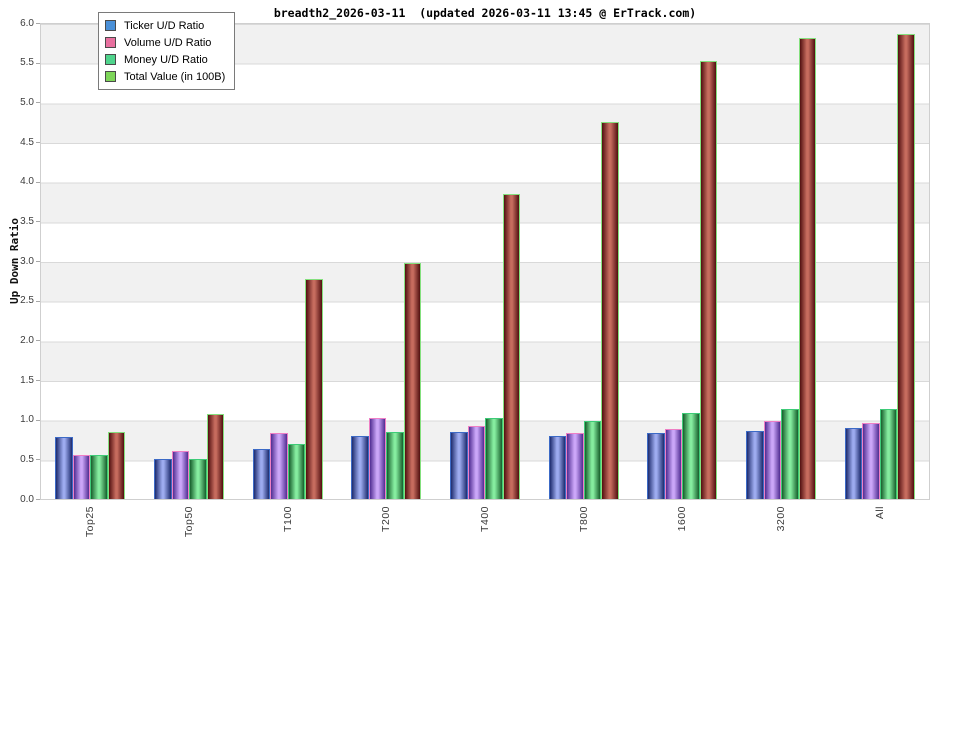 The image size is (960, 740). I want to click on y-tick-label-5.5: 5.5, so click(27, 63).